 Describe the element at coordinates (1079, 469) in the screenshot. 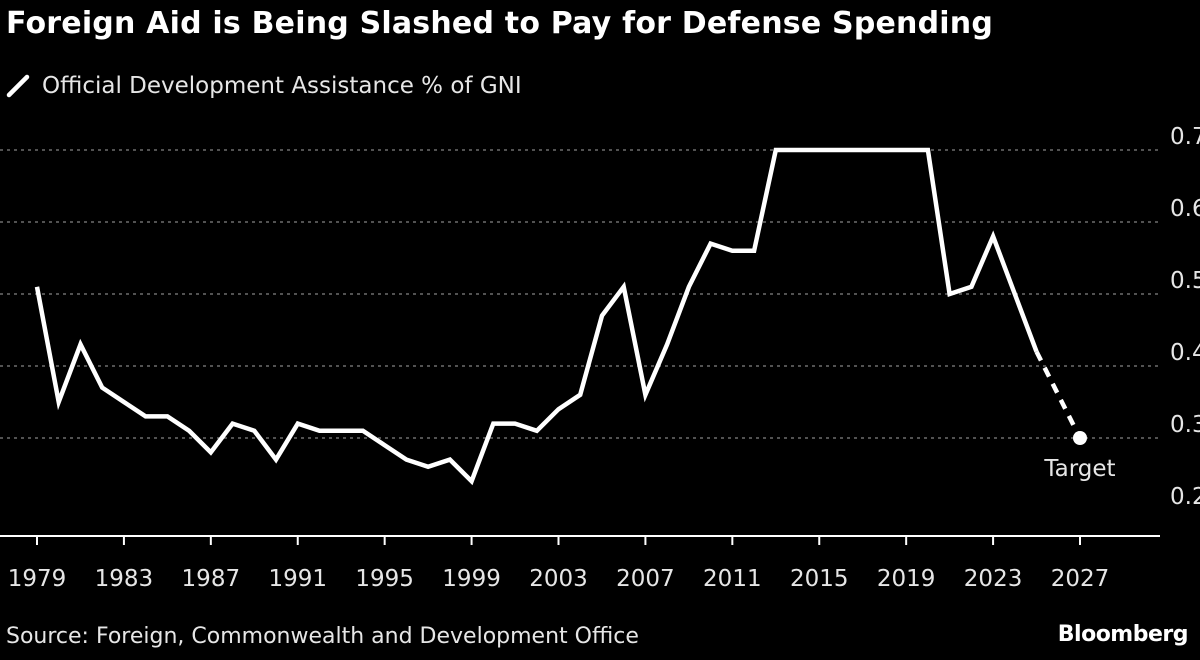

I see `target-label: Target` at that location.